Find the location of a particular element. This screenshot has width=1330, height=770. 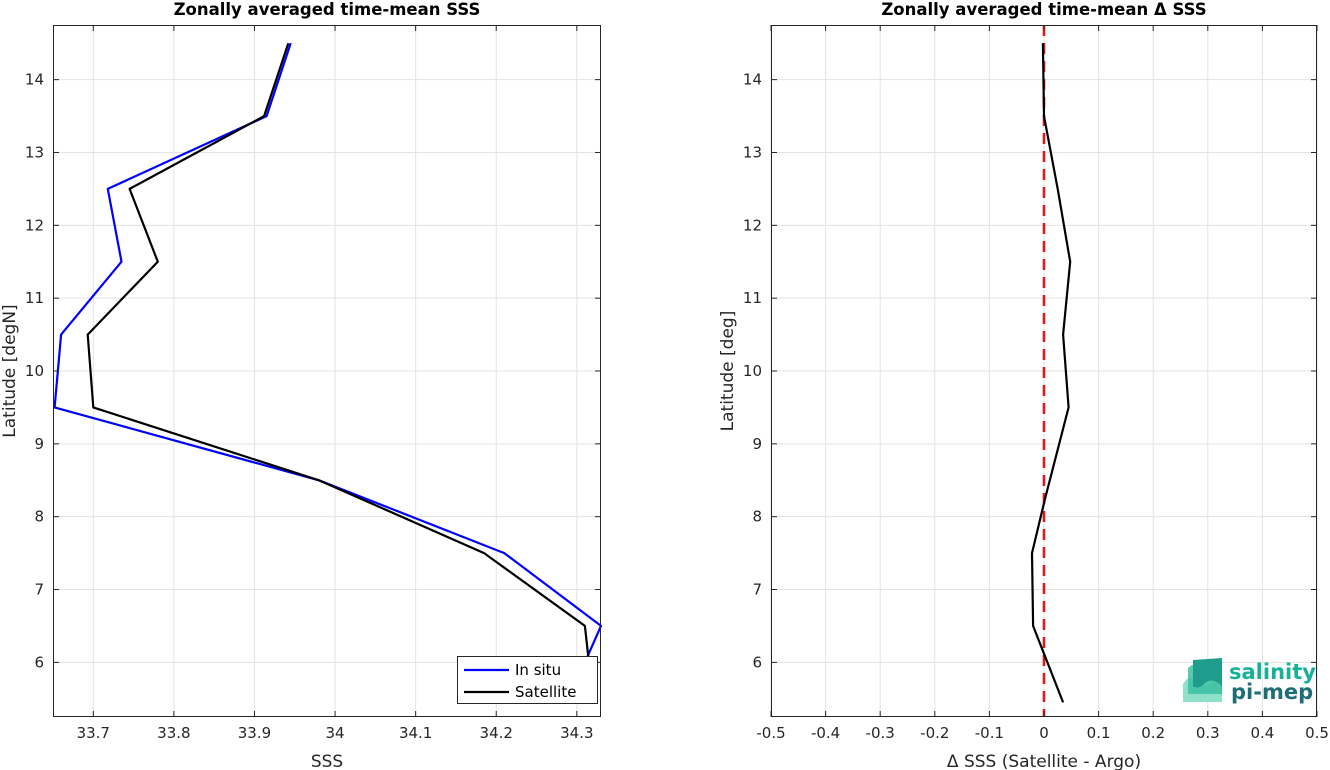

legend-box is located at coordinates (527, 680).